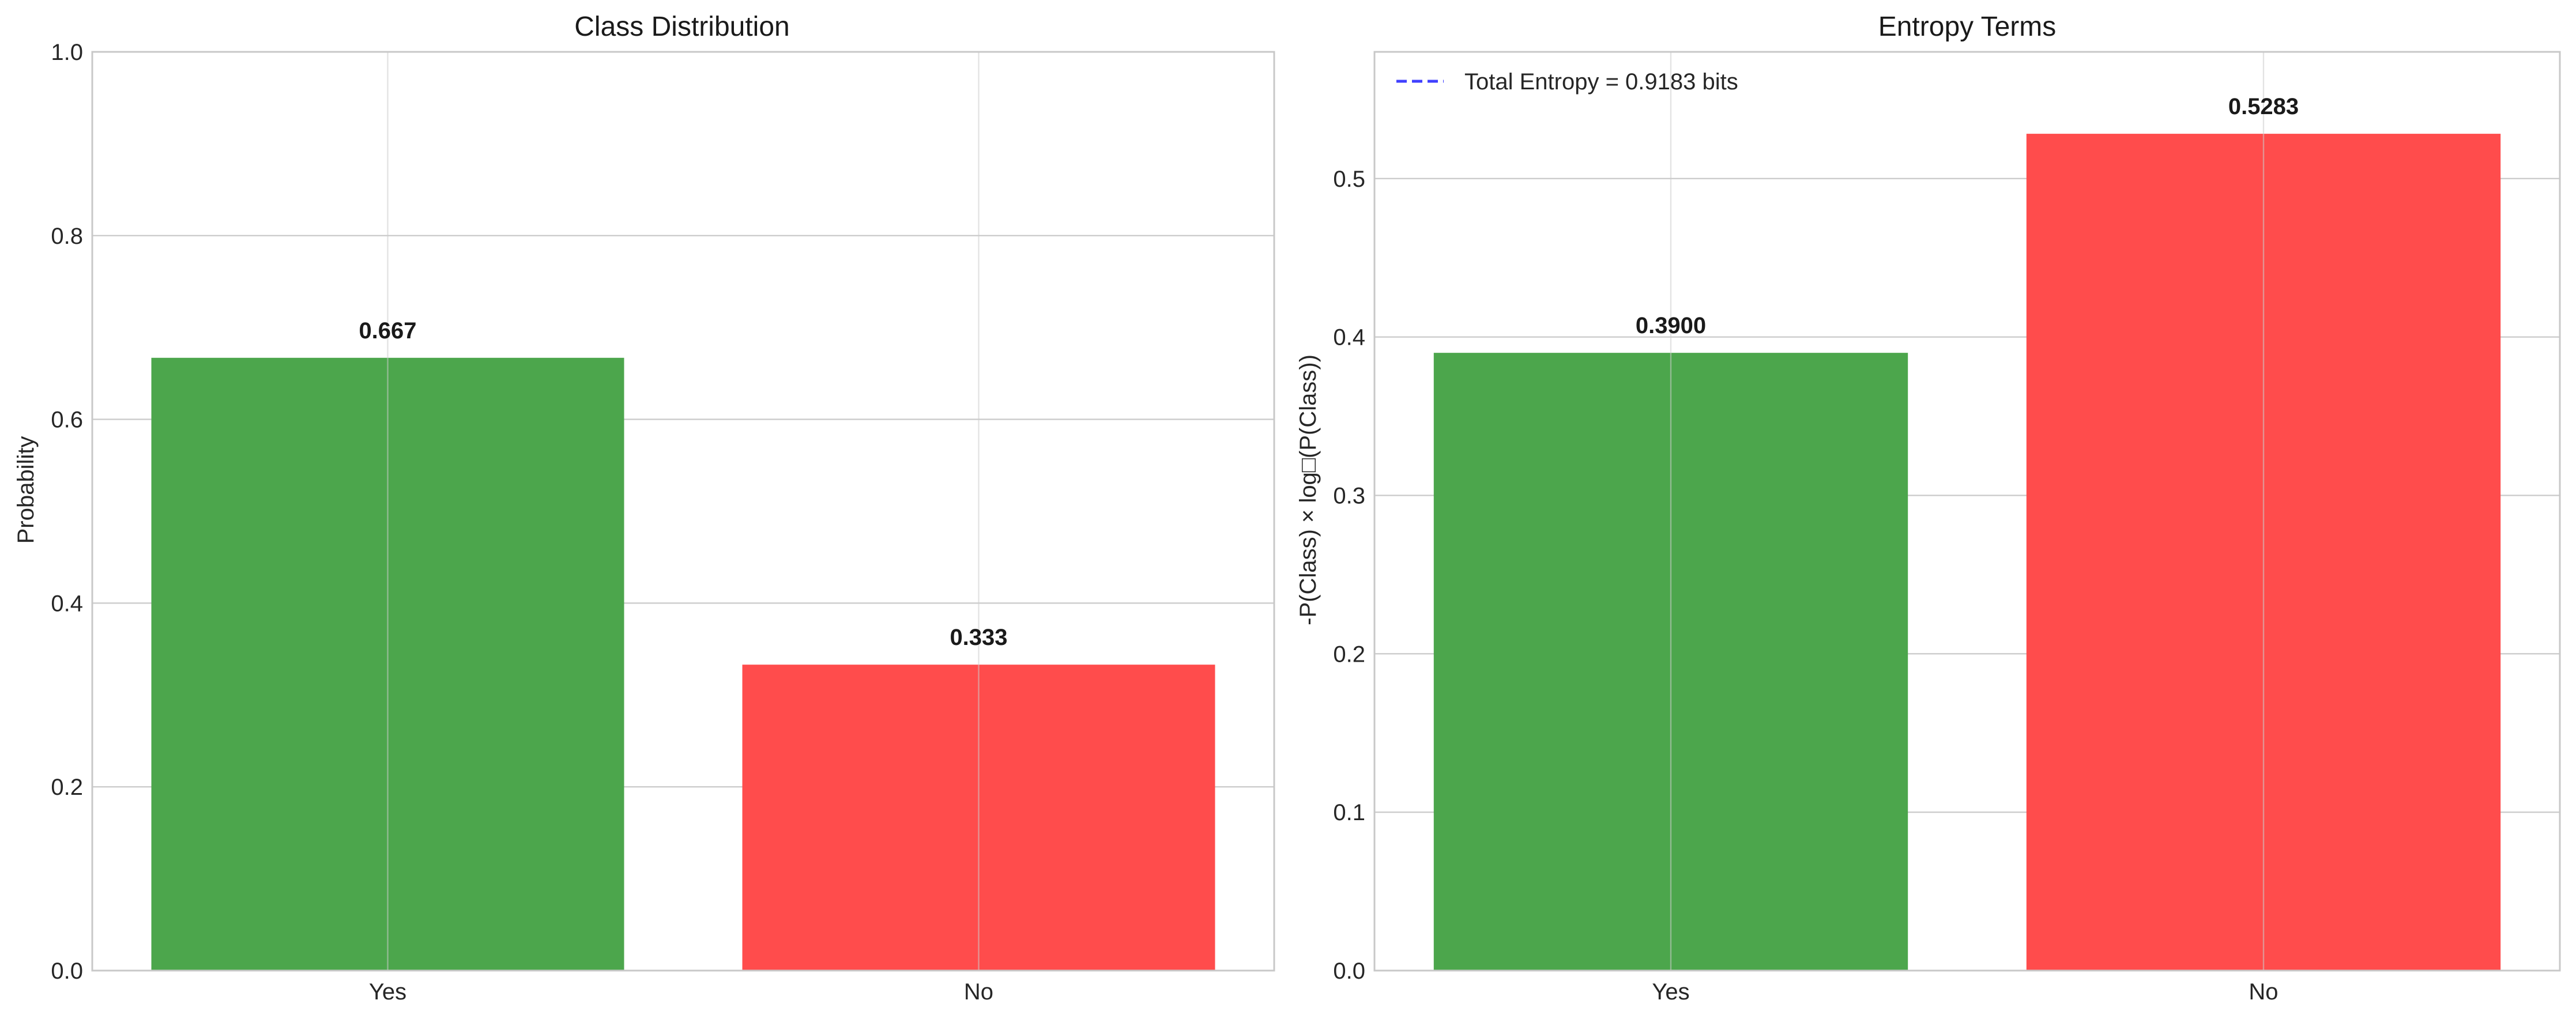 This screenshot has height=1019, width=2576. What do you see at coordinates (978, 637) in the screenshot?
I see `bar-value-label: 0.333` at bounding box center [978, 637].